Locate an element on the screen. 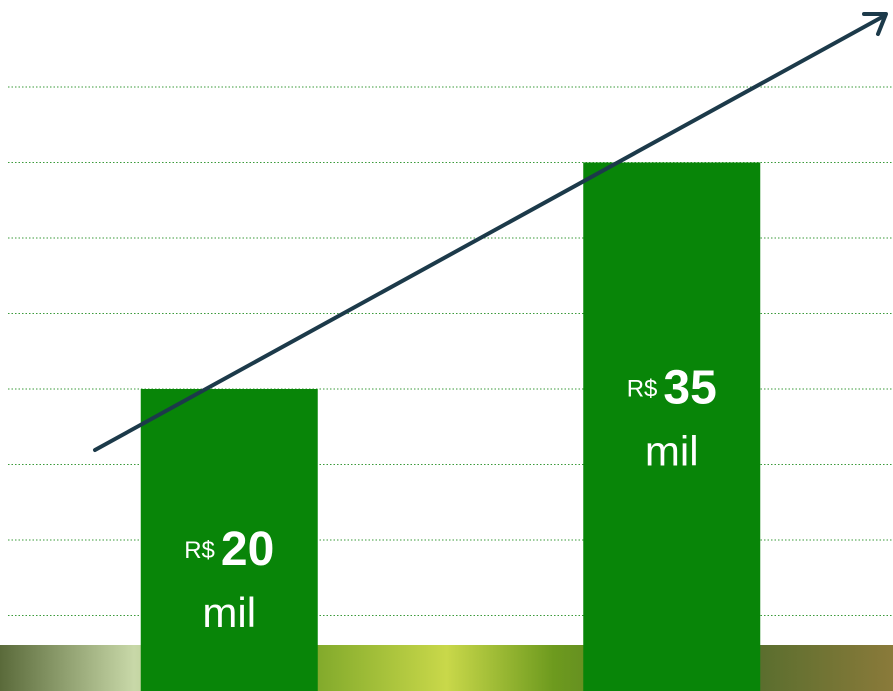  arrow-head is located at coordinates (875, 24).